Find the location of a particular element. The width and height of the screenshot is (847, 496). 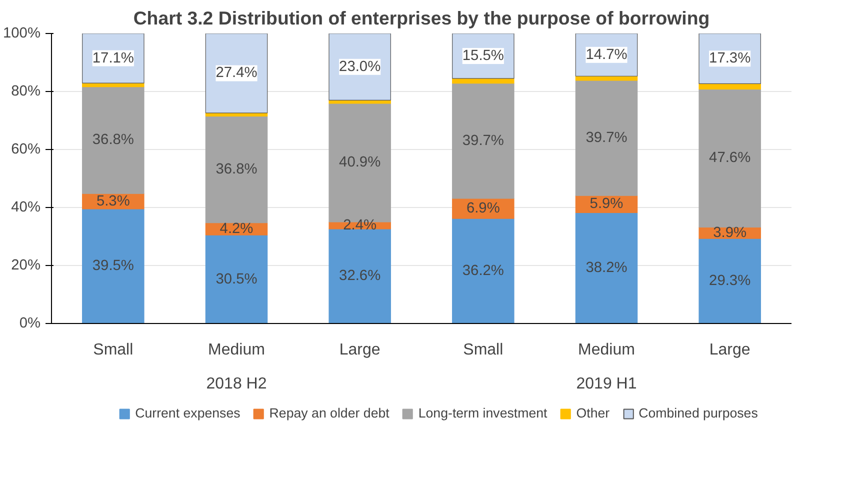

data-label: 29.3% is located at coordinates (730, 281).